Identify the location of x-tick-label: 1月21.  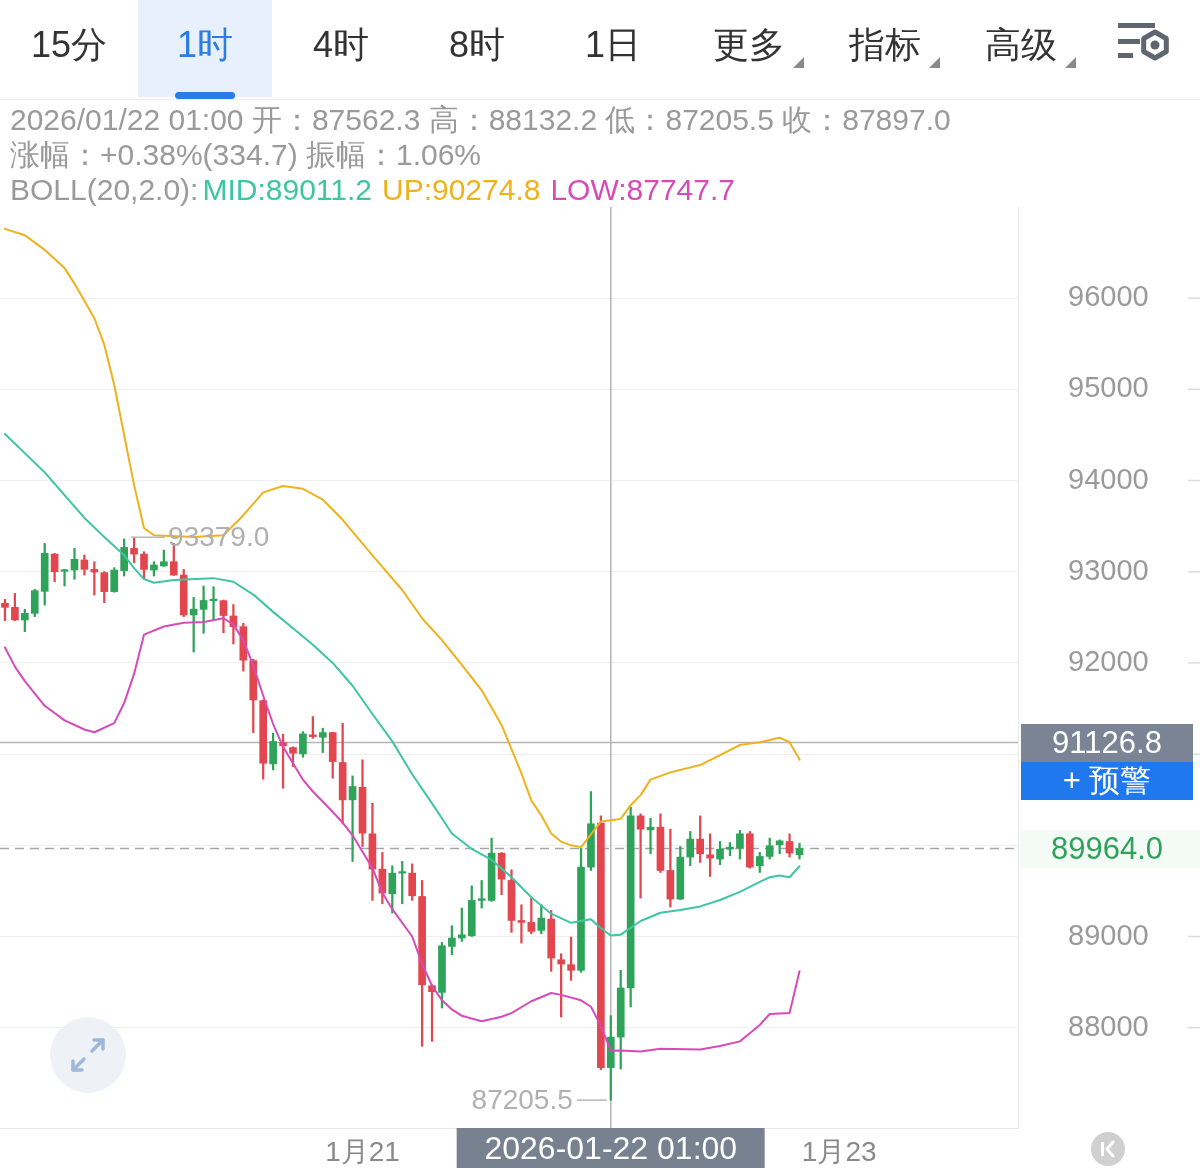
(362, 1151).